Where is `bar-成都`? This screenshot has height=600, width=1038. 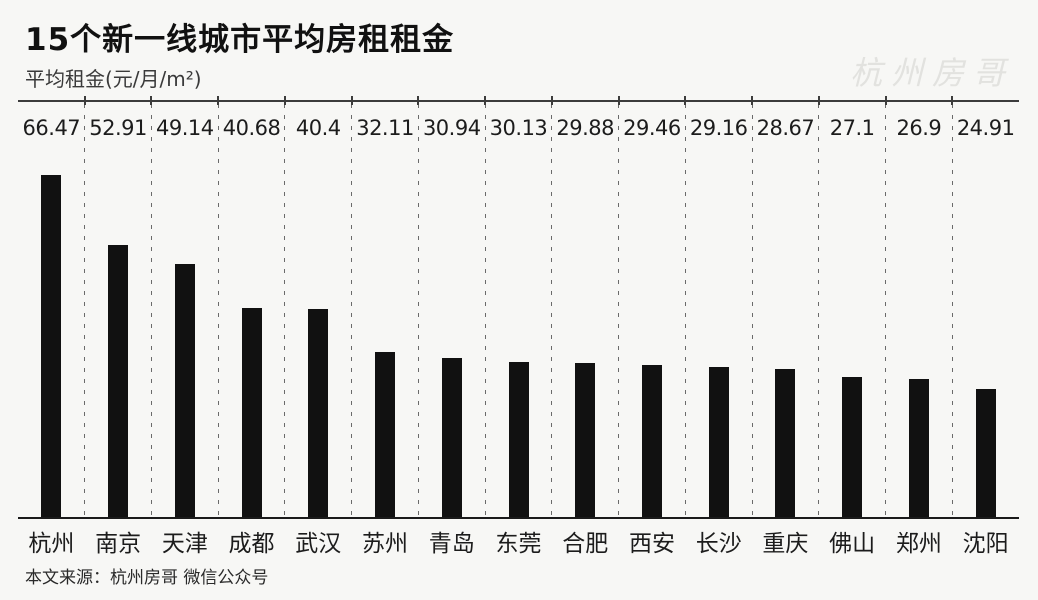 bar-成都 is located at coordinates (251, 412).